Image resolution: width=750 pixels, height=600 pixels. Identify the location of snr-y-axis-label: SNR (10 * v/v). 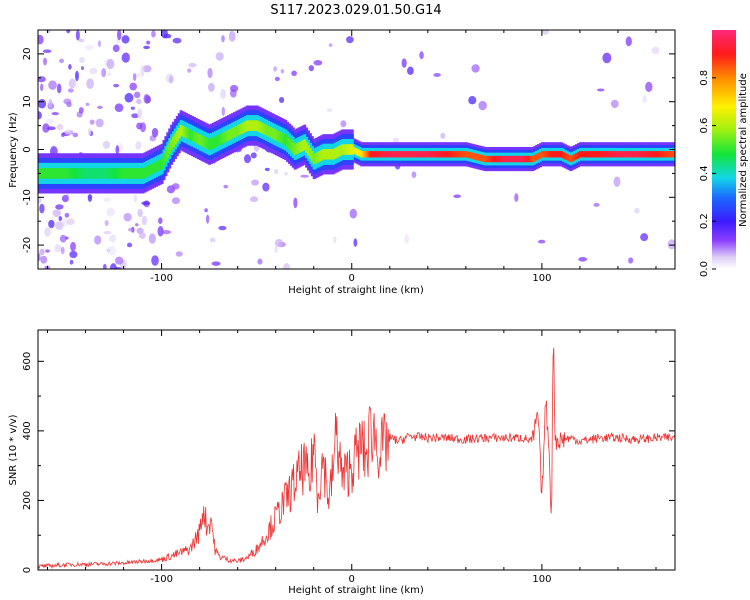
(13, 449).